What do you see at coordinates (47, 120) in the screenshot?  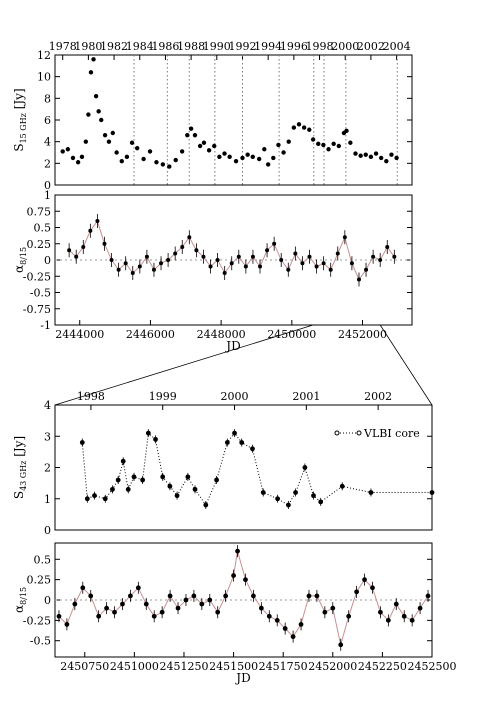 I see `y-tick-label: 6` at bounding box center [47, 120].